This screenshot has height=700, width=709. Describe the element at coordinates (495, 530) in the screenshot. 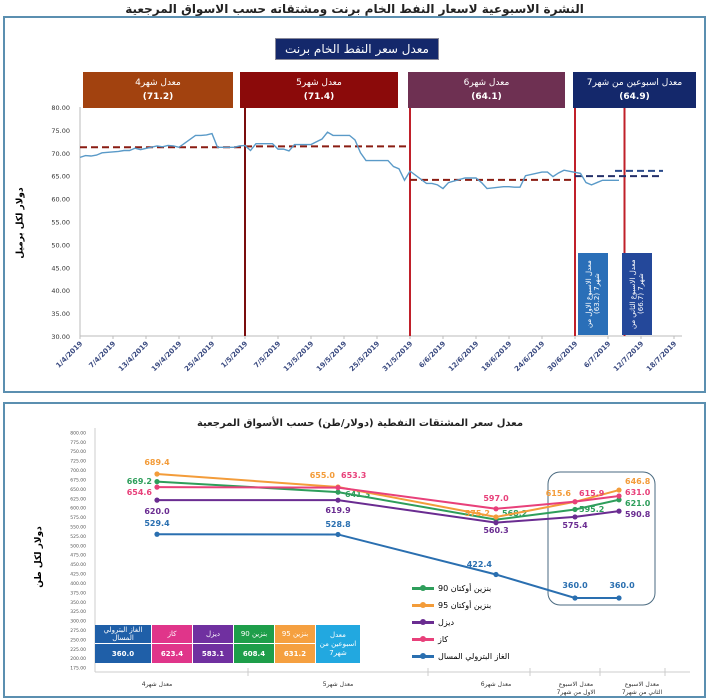

I see `data-label: 560.3` at that location.